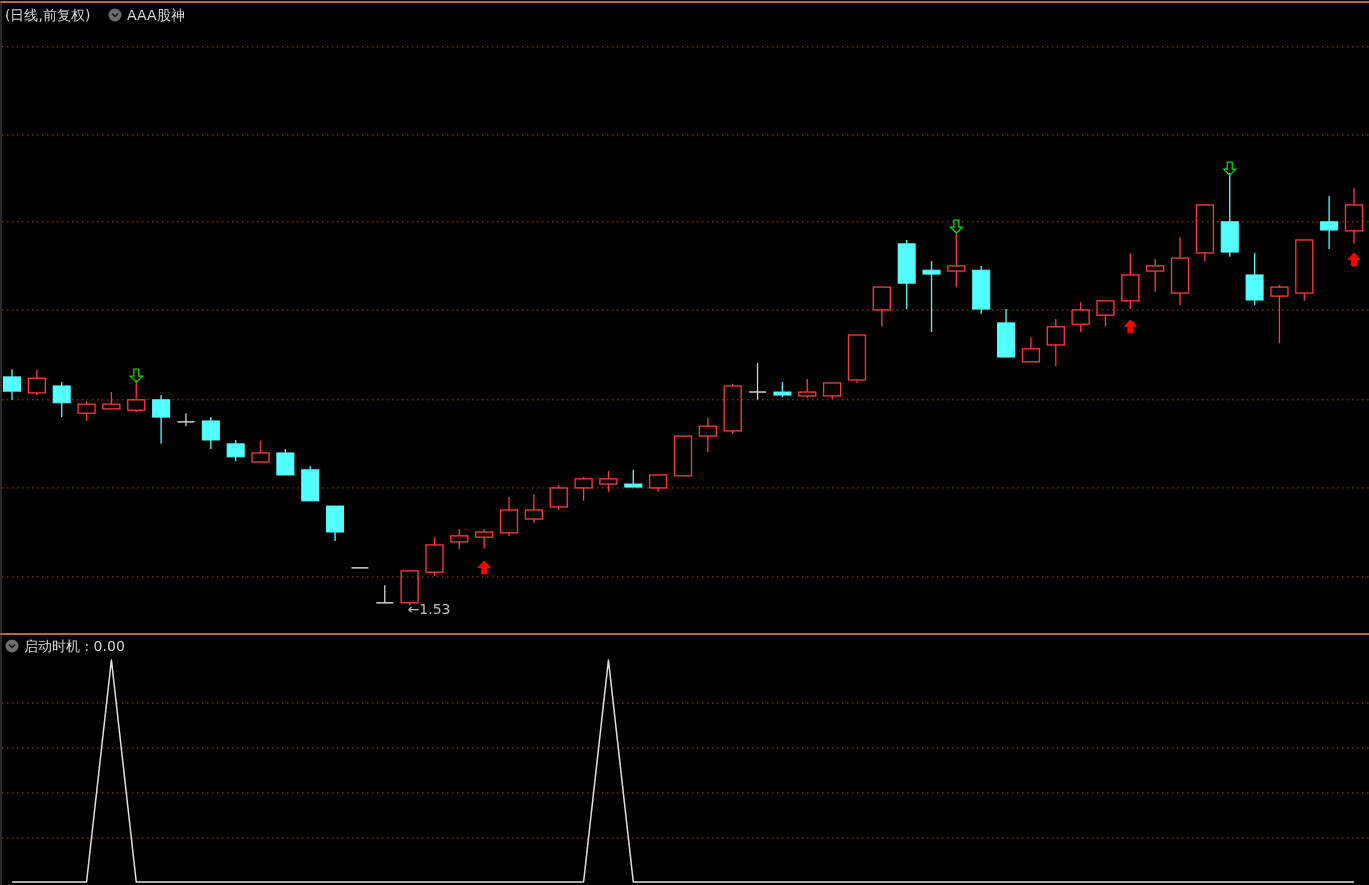 The height and width of the screenshot is (885, 1369). What do you see at coordinates (48, 15) in the screenshot?
I see `chart-title: (日线,前复权)` at bounding box center [48, 15].